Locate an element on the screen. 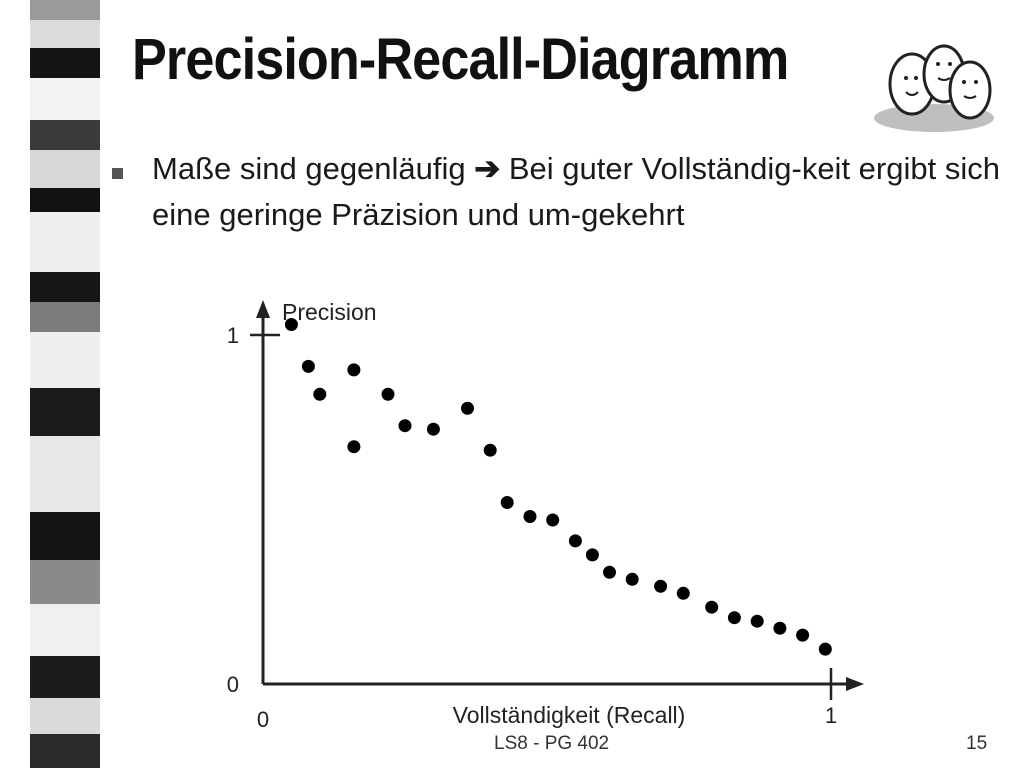  x-tick-label-0: 0 is located at coordinates (263, 719).